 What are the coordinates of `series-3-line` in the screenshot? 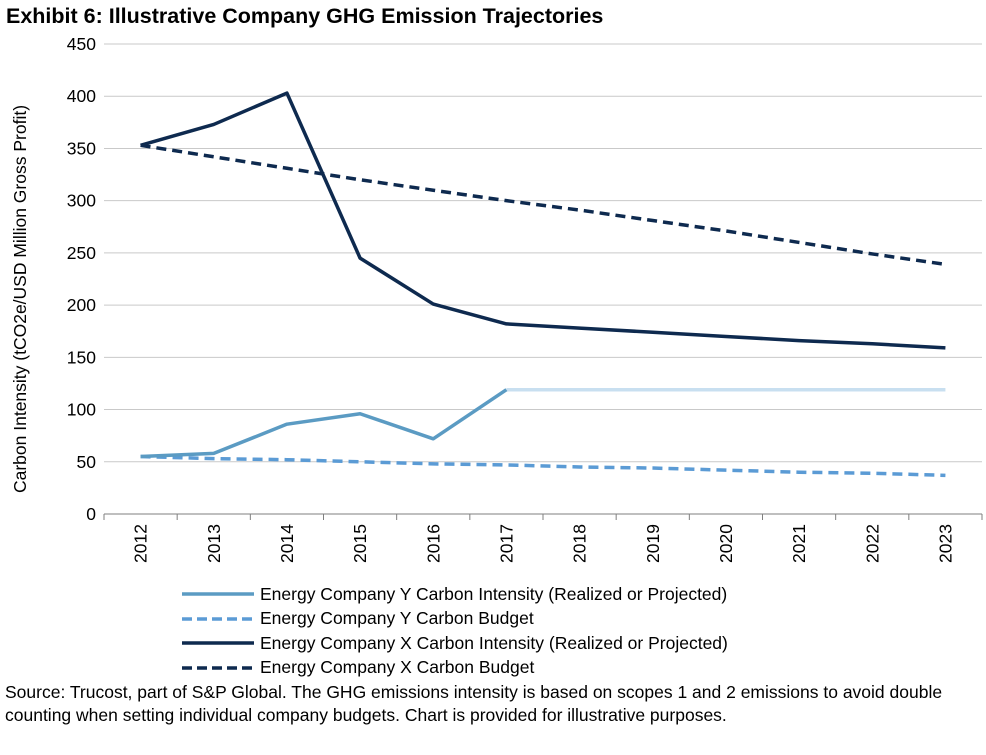 It's located at (543, 205).